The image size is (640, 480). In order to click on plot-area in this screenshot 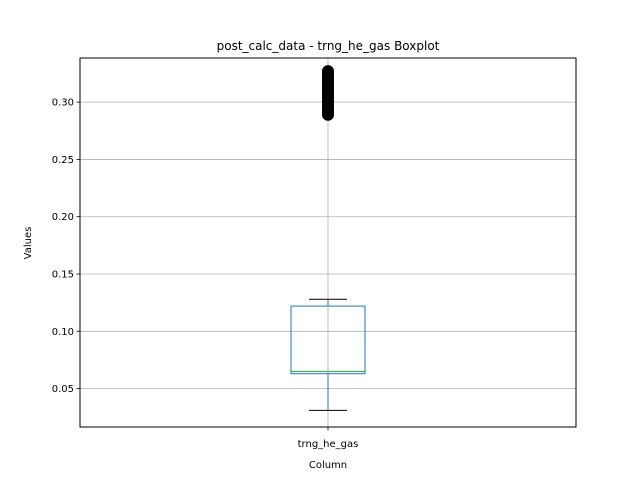, I will do `click(328, 238)`.